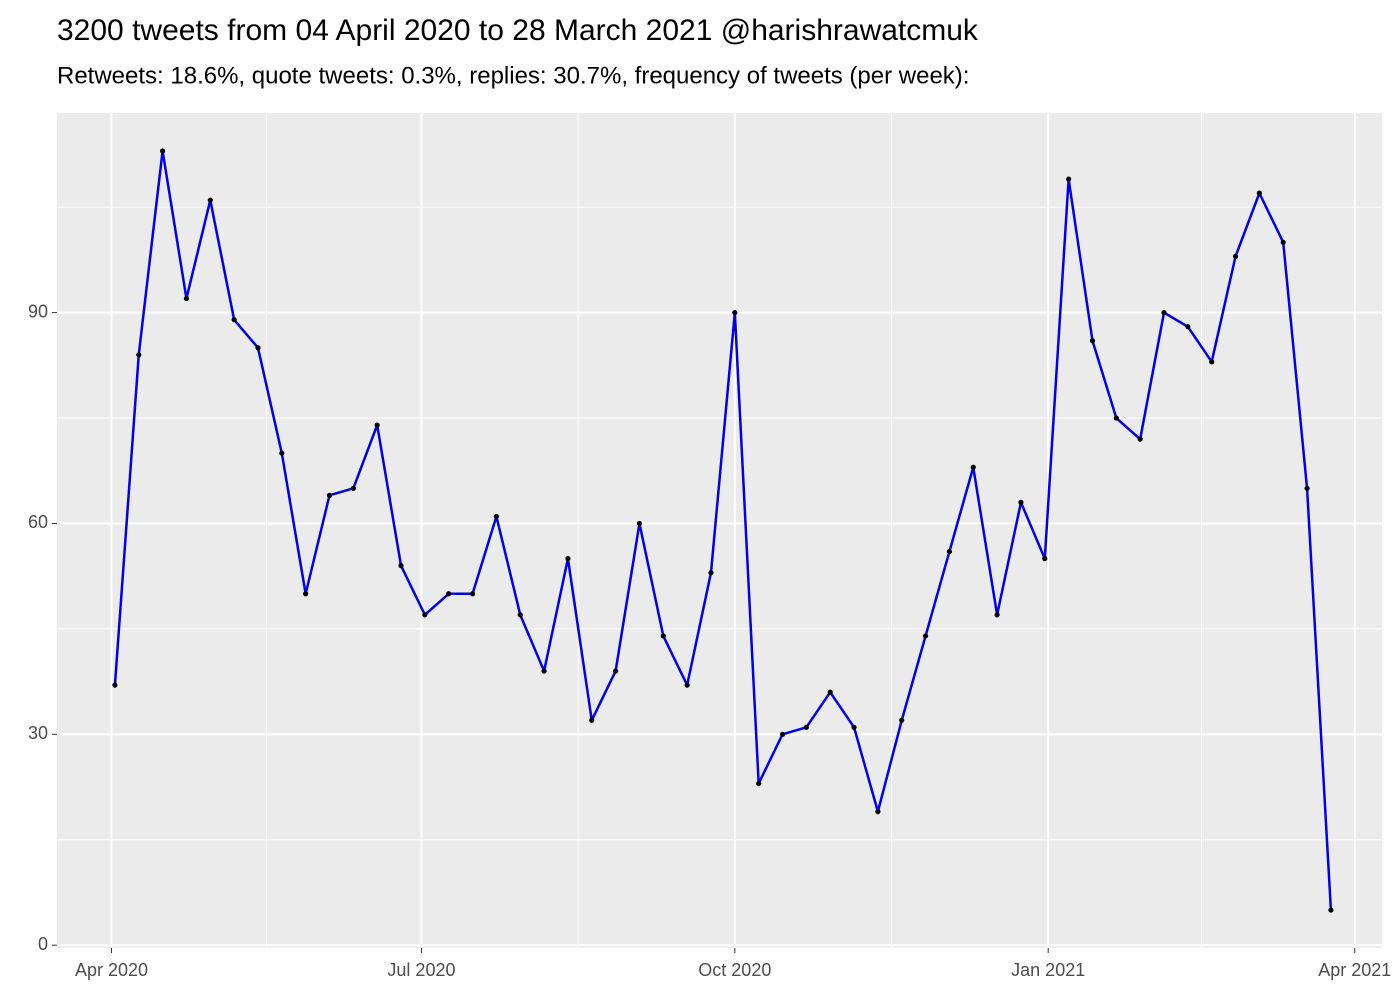  Describe the element at coordinates (38, 522) in the screenshot. I see `y-tick-label: 60` at that location.